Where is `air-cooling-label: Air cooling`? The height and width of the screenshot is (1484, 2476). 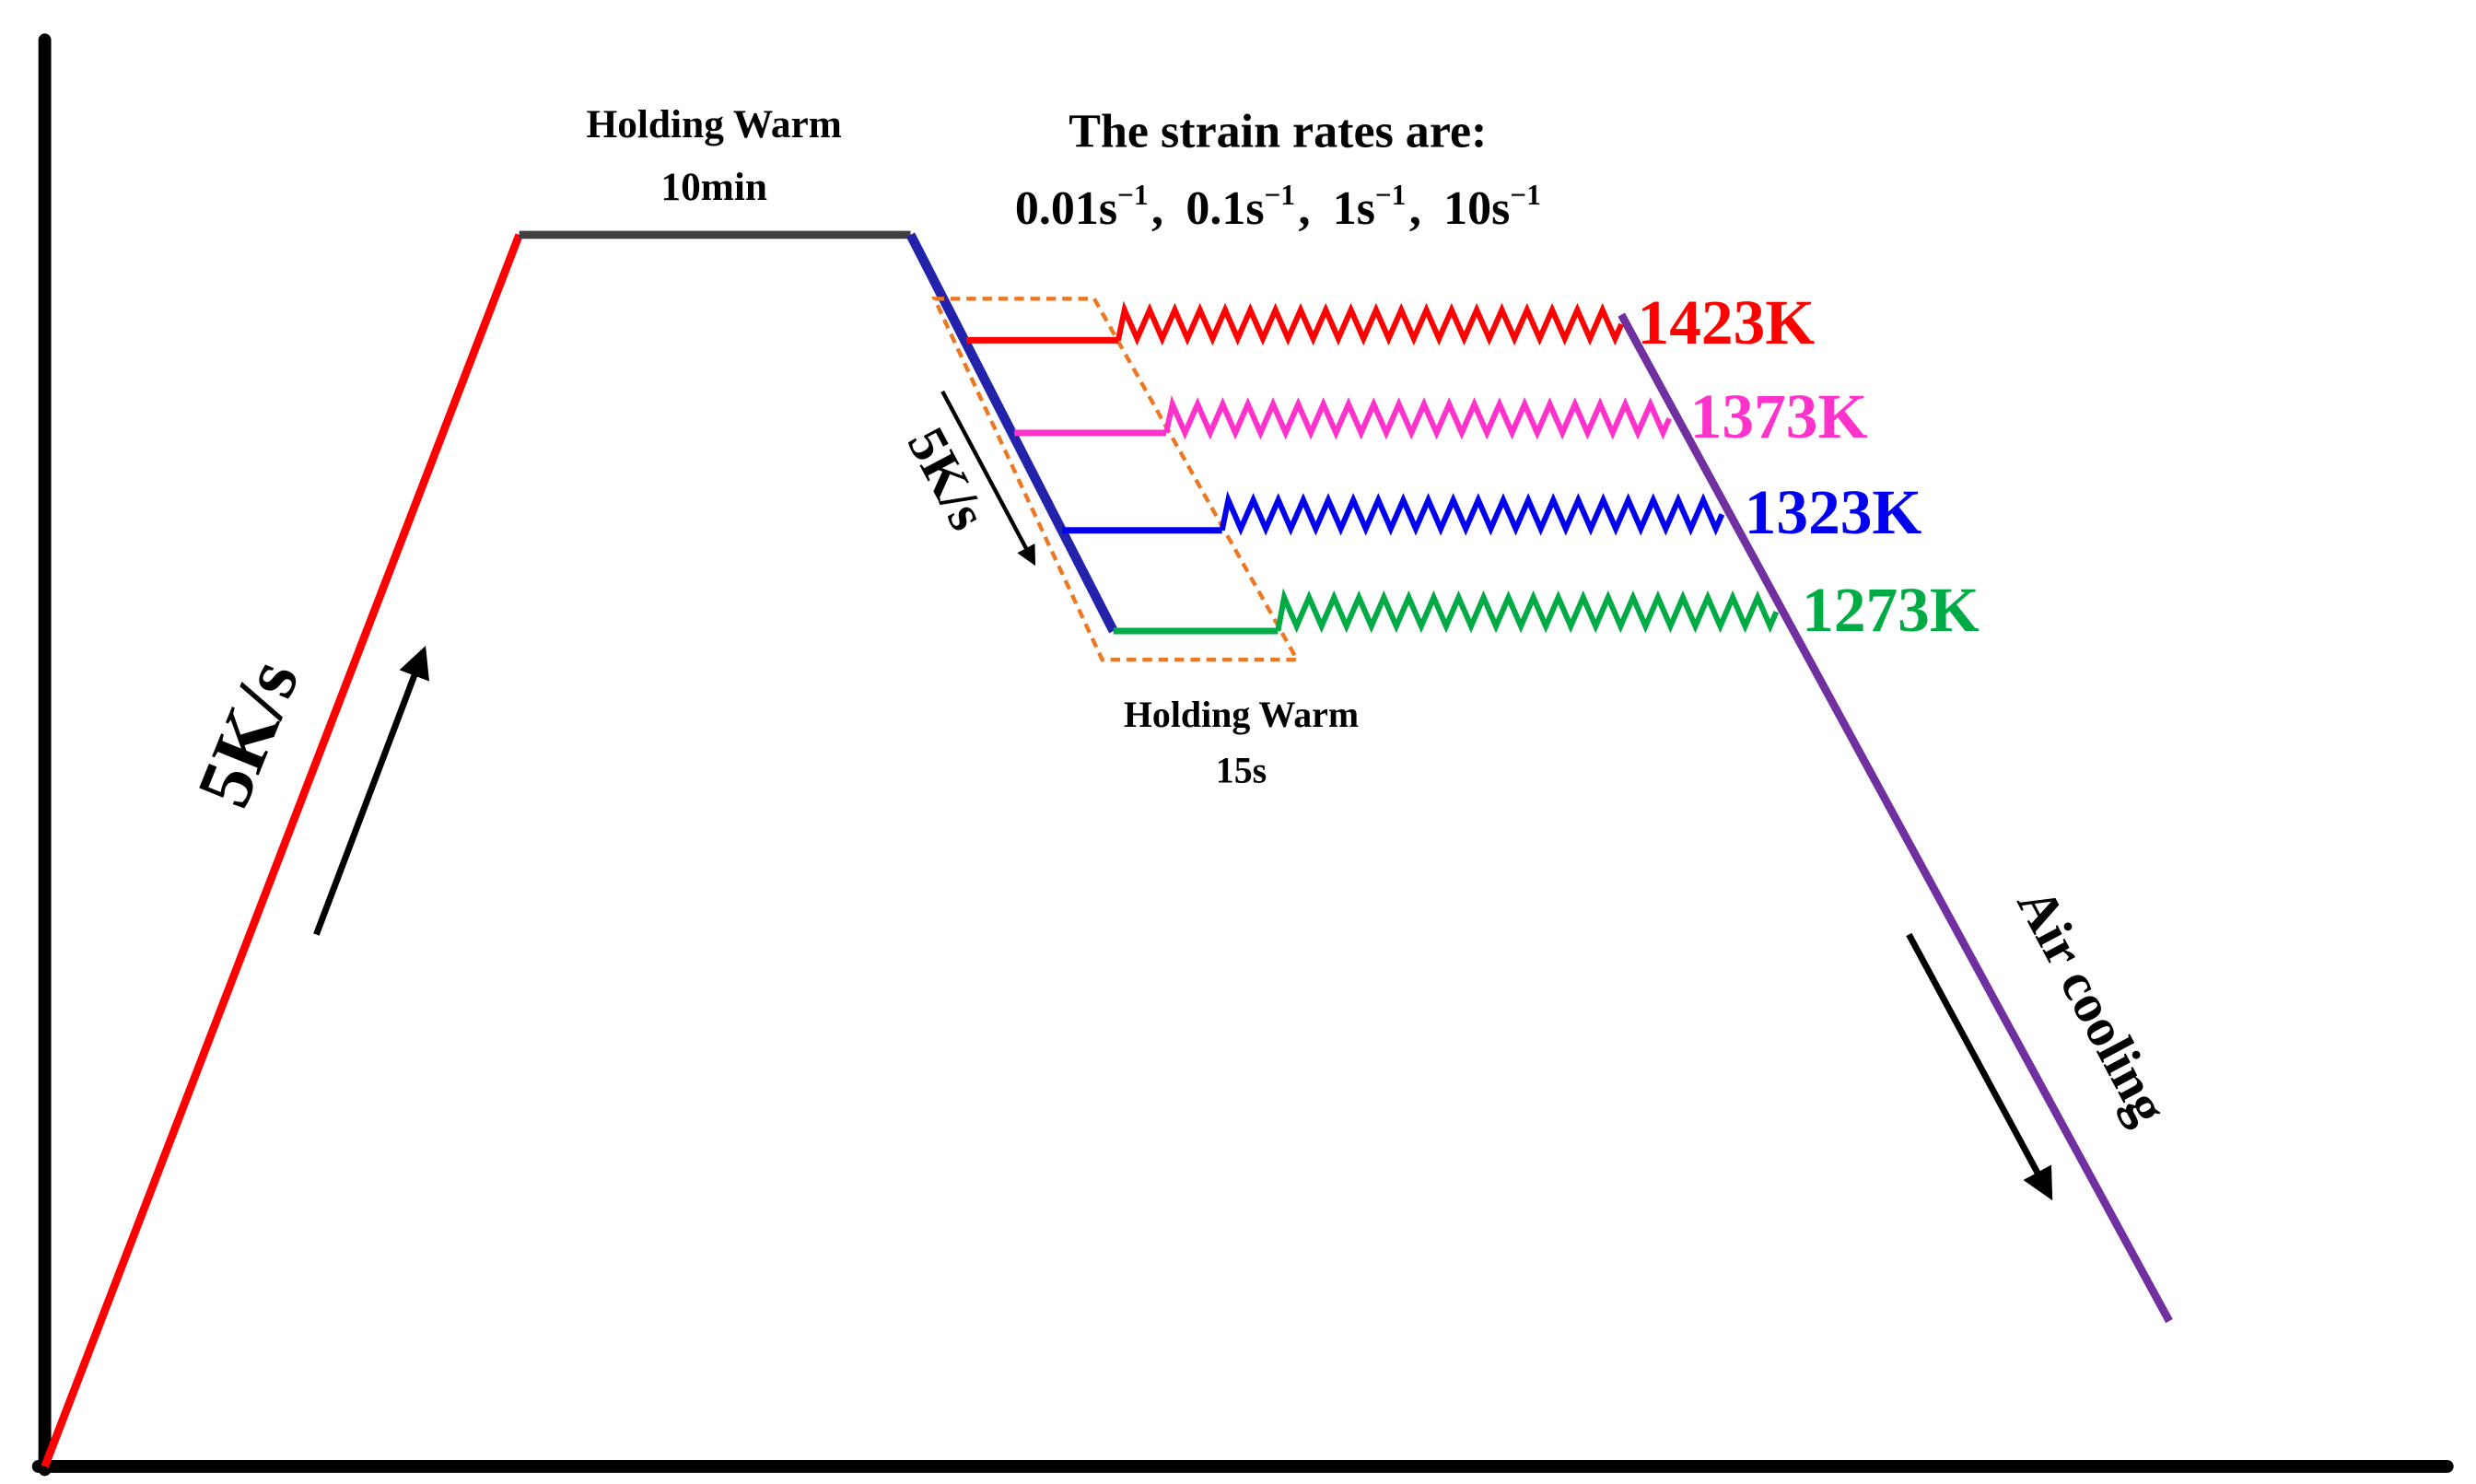
air-cooling-label: Air cooling is located at coordinates (2092, 1005).